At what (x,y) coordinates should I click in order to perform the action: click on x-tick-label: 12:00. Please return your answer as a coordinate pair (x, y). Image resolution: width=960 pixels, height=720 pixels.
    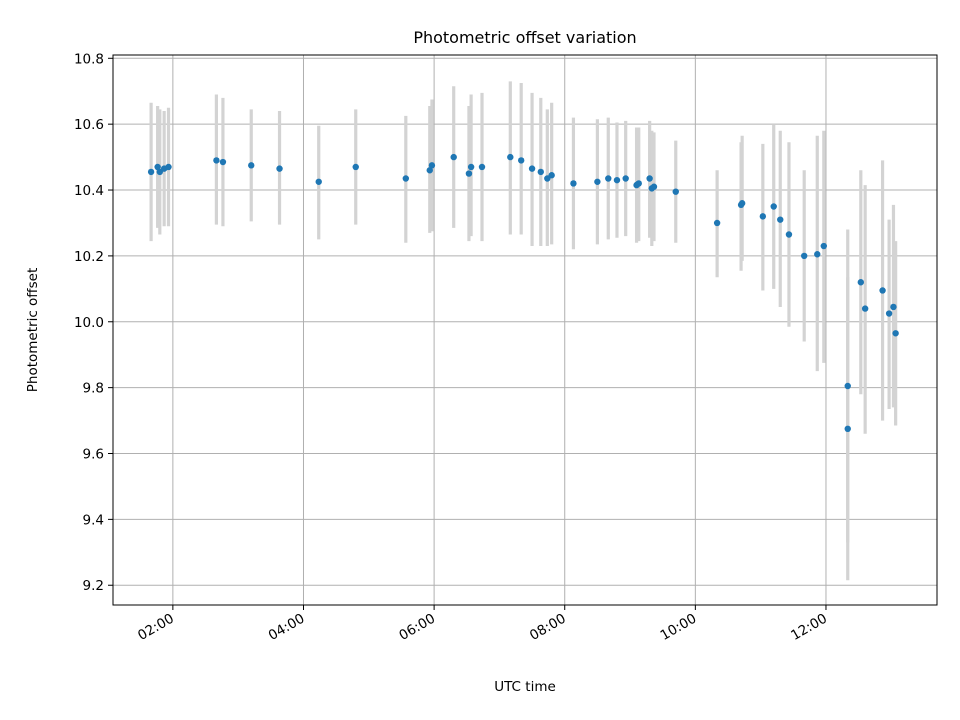
    Looking at the image, I should click on (809, 627).